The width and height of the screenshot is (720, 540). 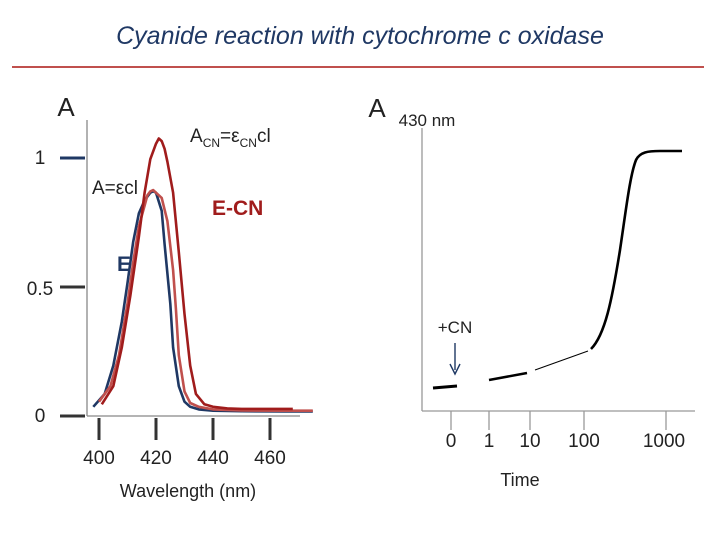 What do you see at coordinates (664, 441) in the screenshot?
I see `kinetics-tick-label-1000: 1000` at bounding box center [664, 441].